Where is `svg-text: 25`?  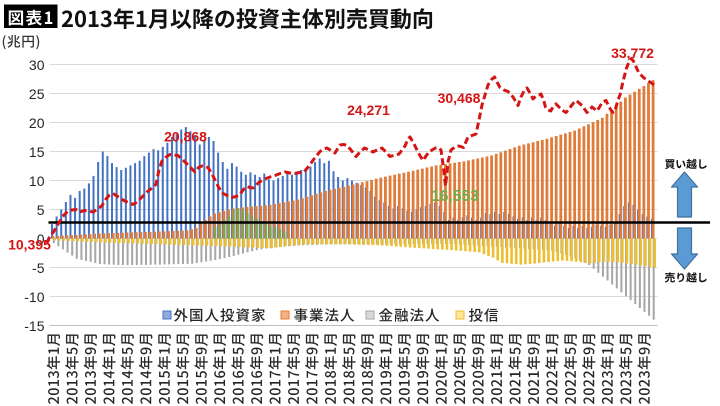
svg-text: 25 is located at coordinates (37, 94).